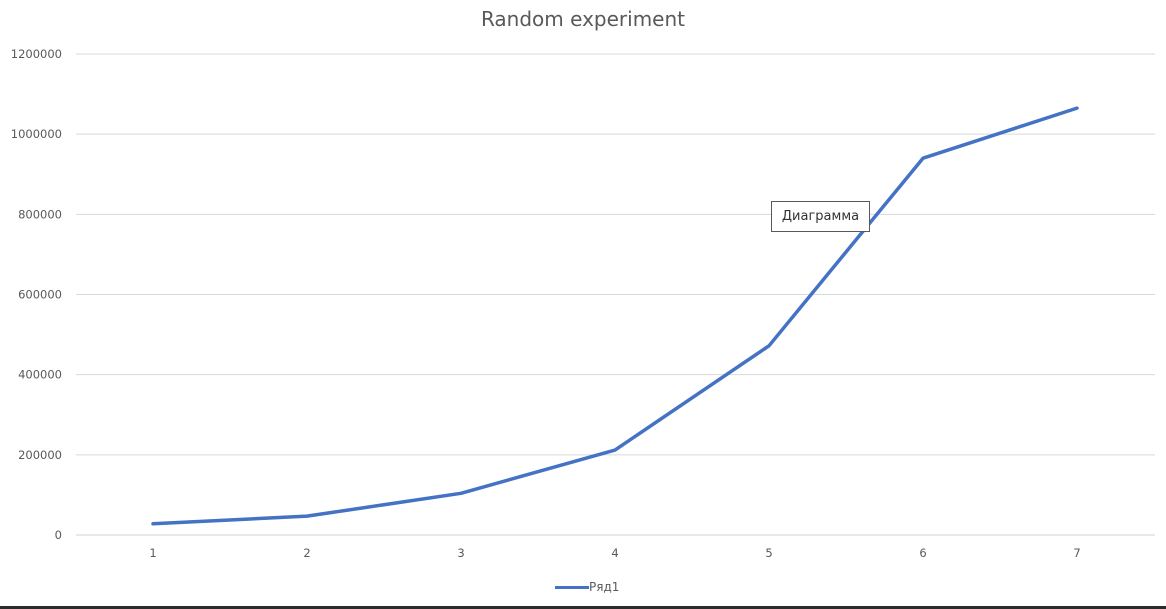 The width and height of the screenshot is (1166, 609). I want to click on y-axis-ticks: 0 200000 400000 600000 800000 1000000 1200000, so click(36, 294).